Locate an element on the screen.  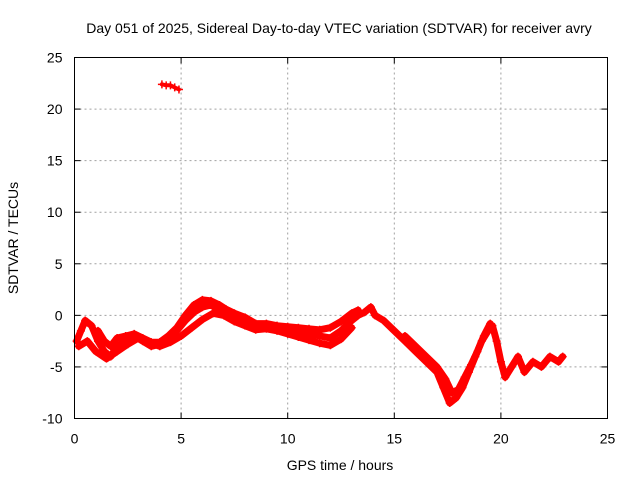
y-tick-label: 20 is located at coordinates (55, 109).